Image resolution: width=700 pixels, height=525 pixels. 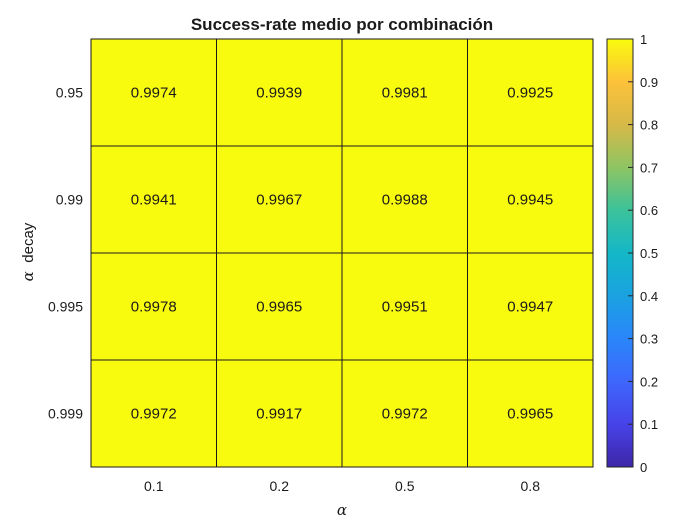 What do you see at coordinates (65, 307) in the screenshot?
I see `y-tick-label: 0.995` at bounding box center [65, 307].